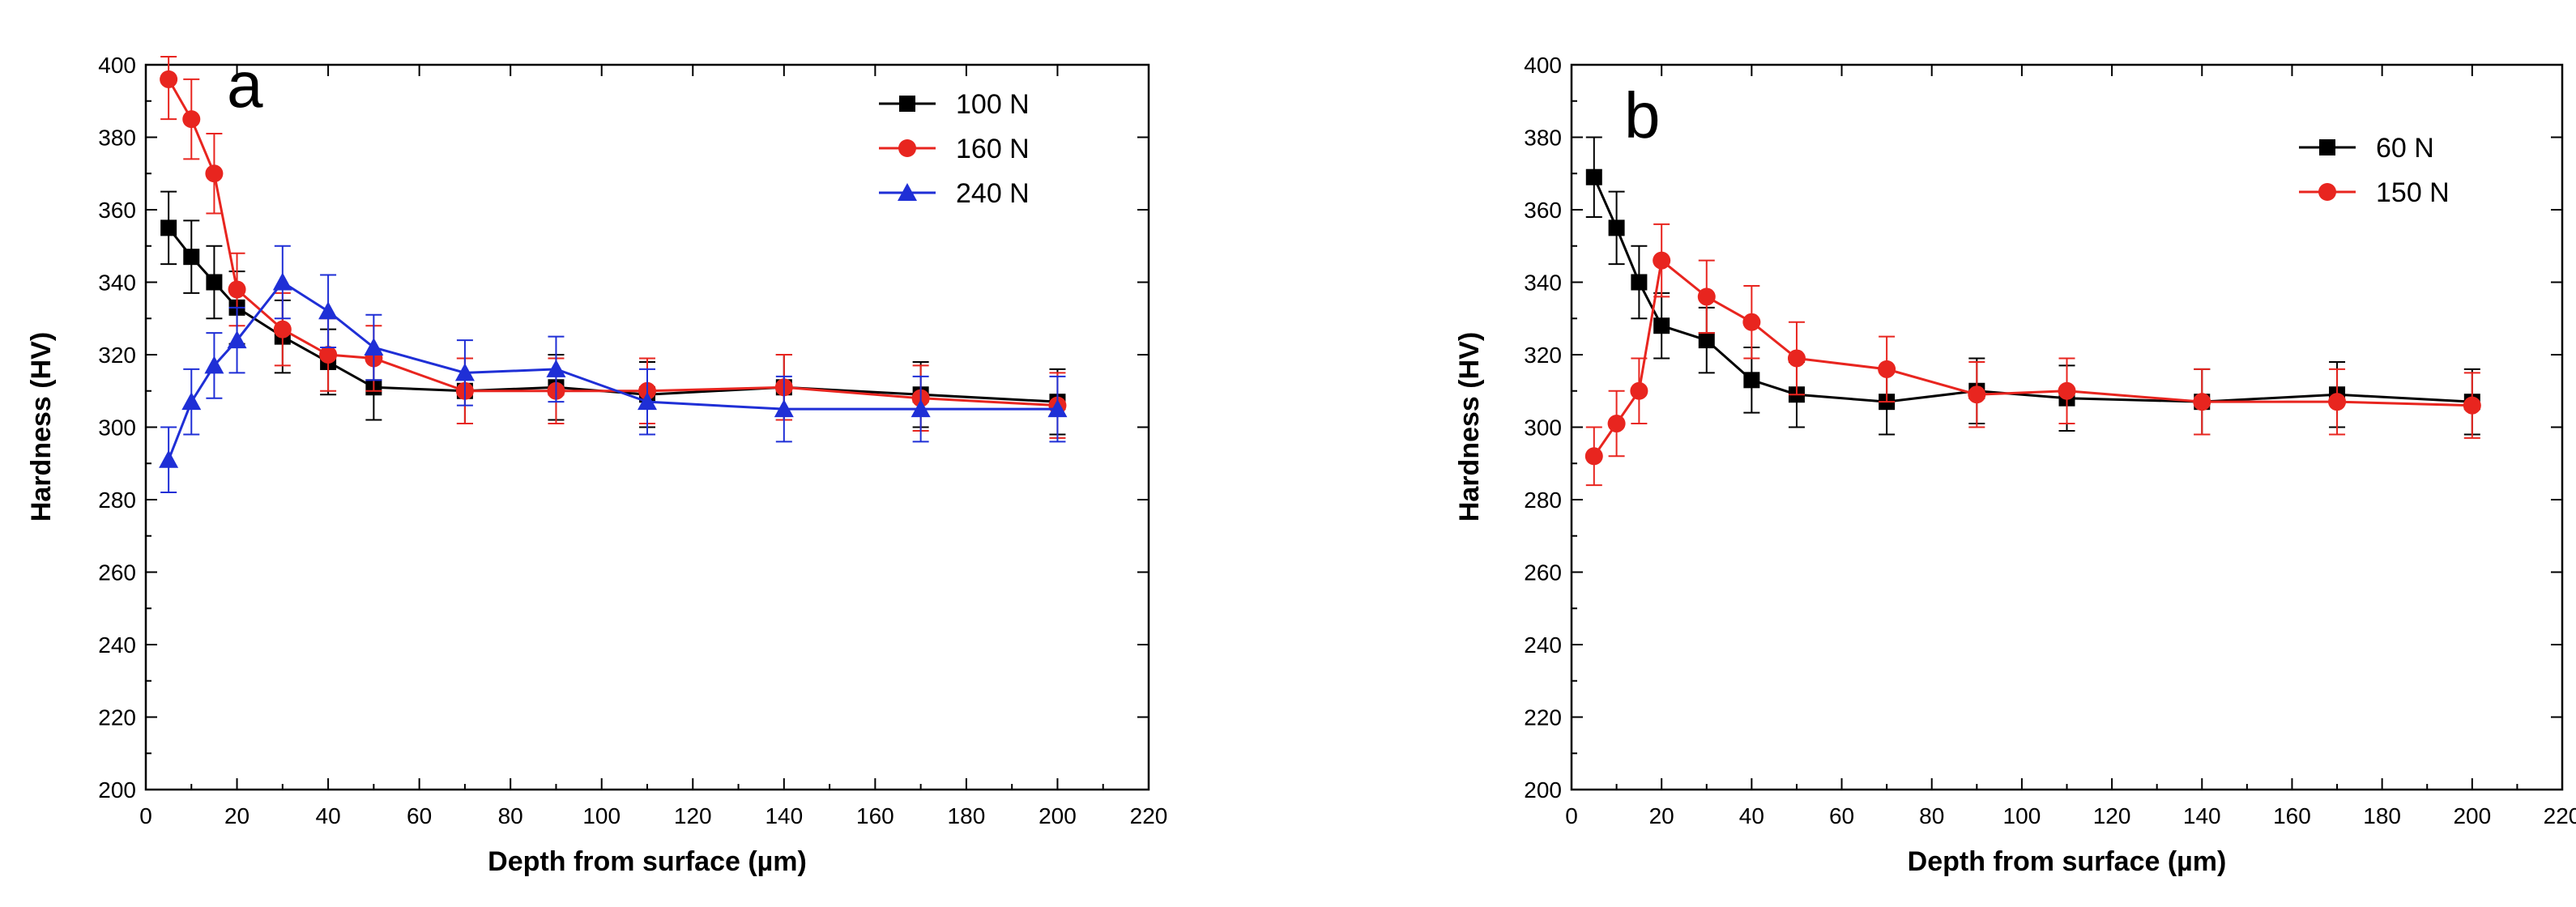 This screenshot has width=2576, height=907. Describe the element at coordinates (1543, 645) in the screenshot. I see `y-tick-label: 240` at that location.